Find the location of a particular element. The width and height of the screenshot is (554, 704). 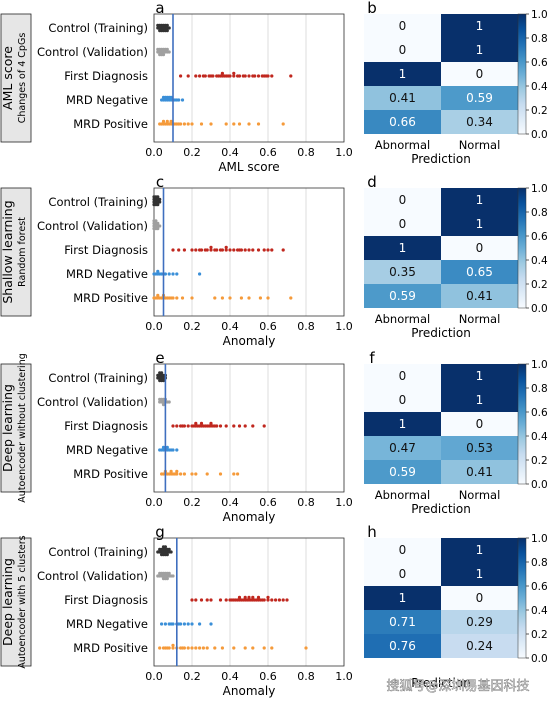

cell-value-label: 0.65 is located at coordinates (479, 272).